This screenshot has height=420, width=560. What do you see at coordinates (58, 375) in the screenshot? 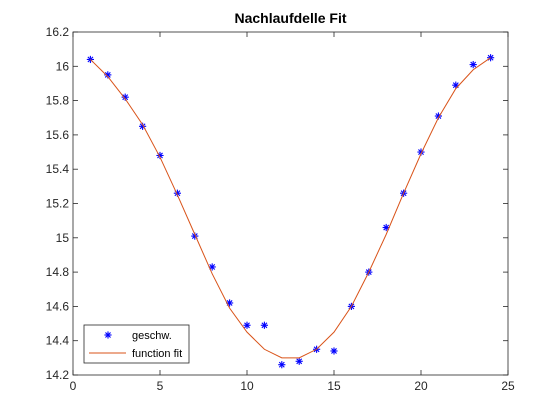
I see `y-tick-label: 14.2` at bounding box center [58, 375].